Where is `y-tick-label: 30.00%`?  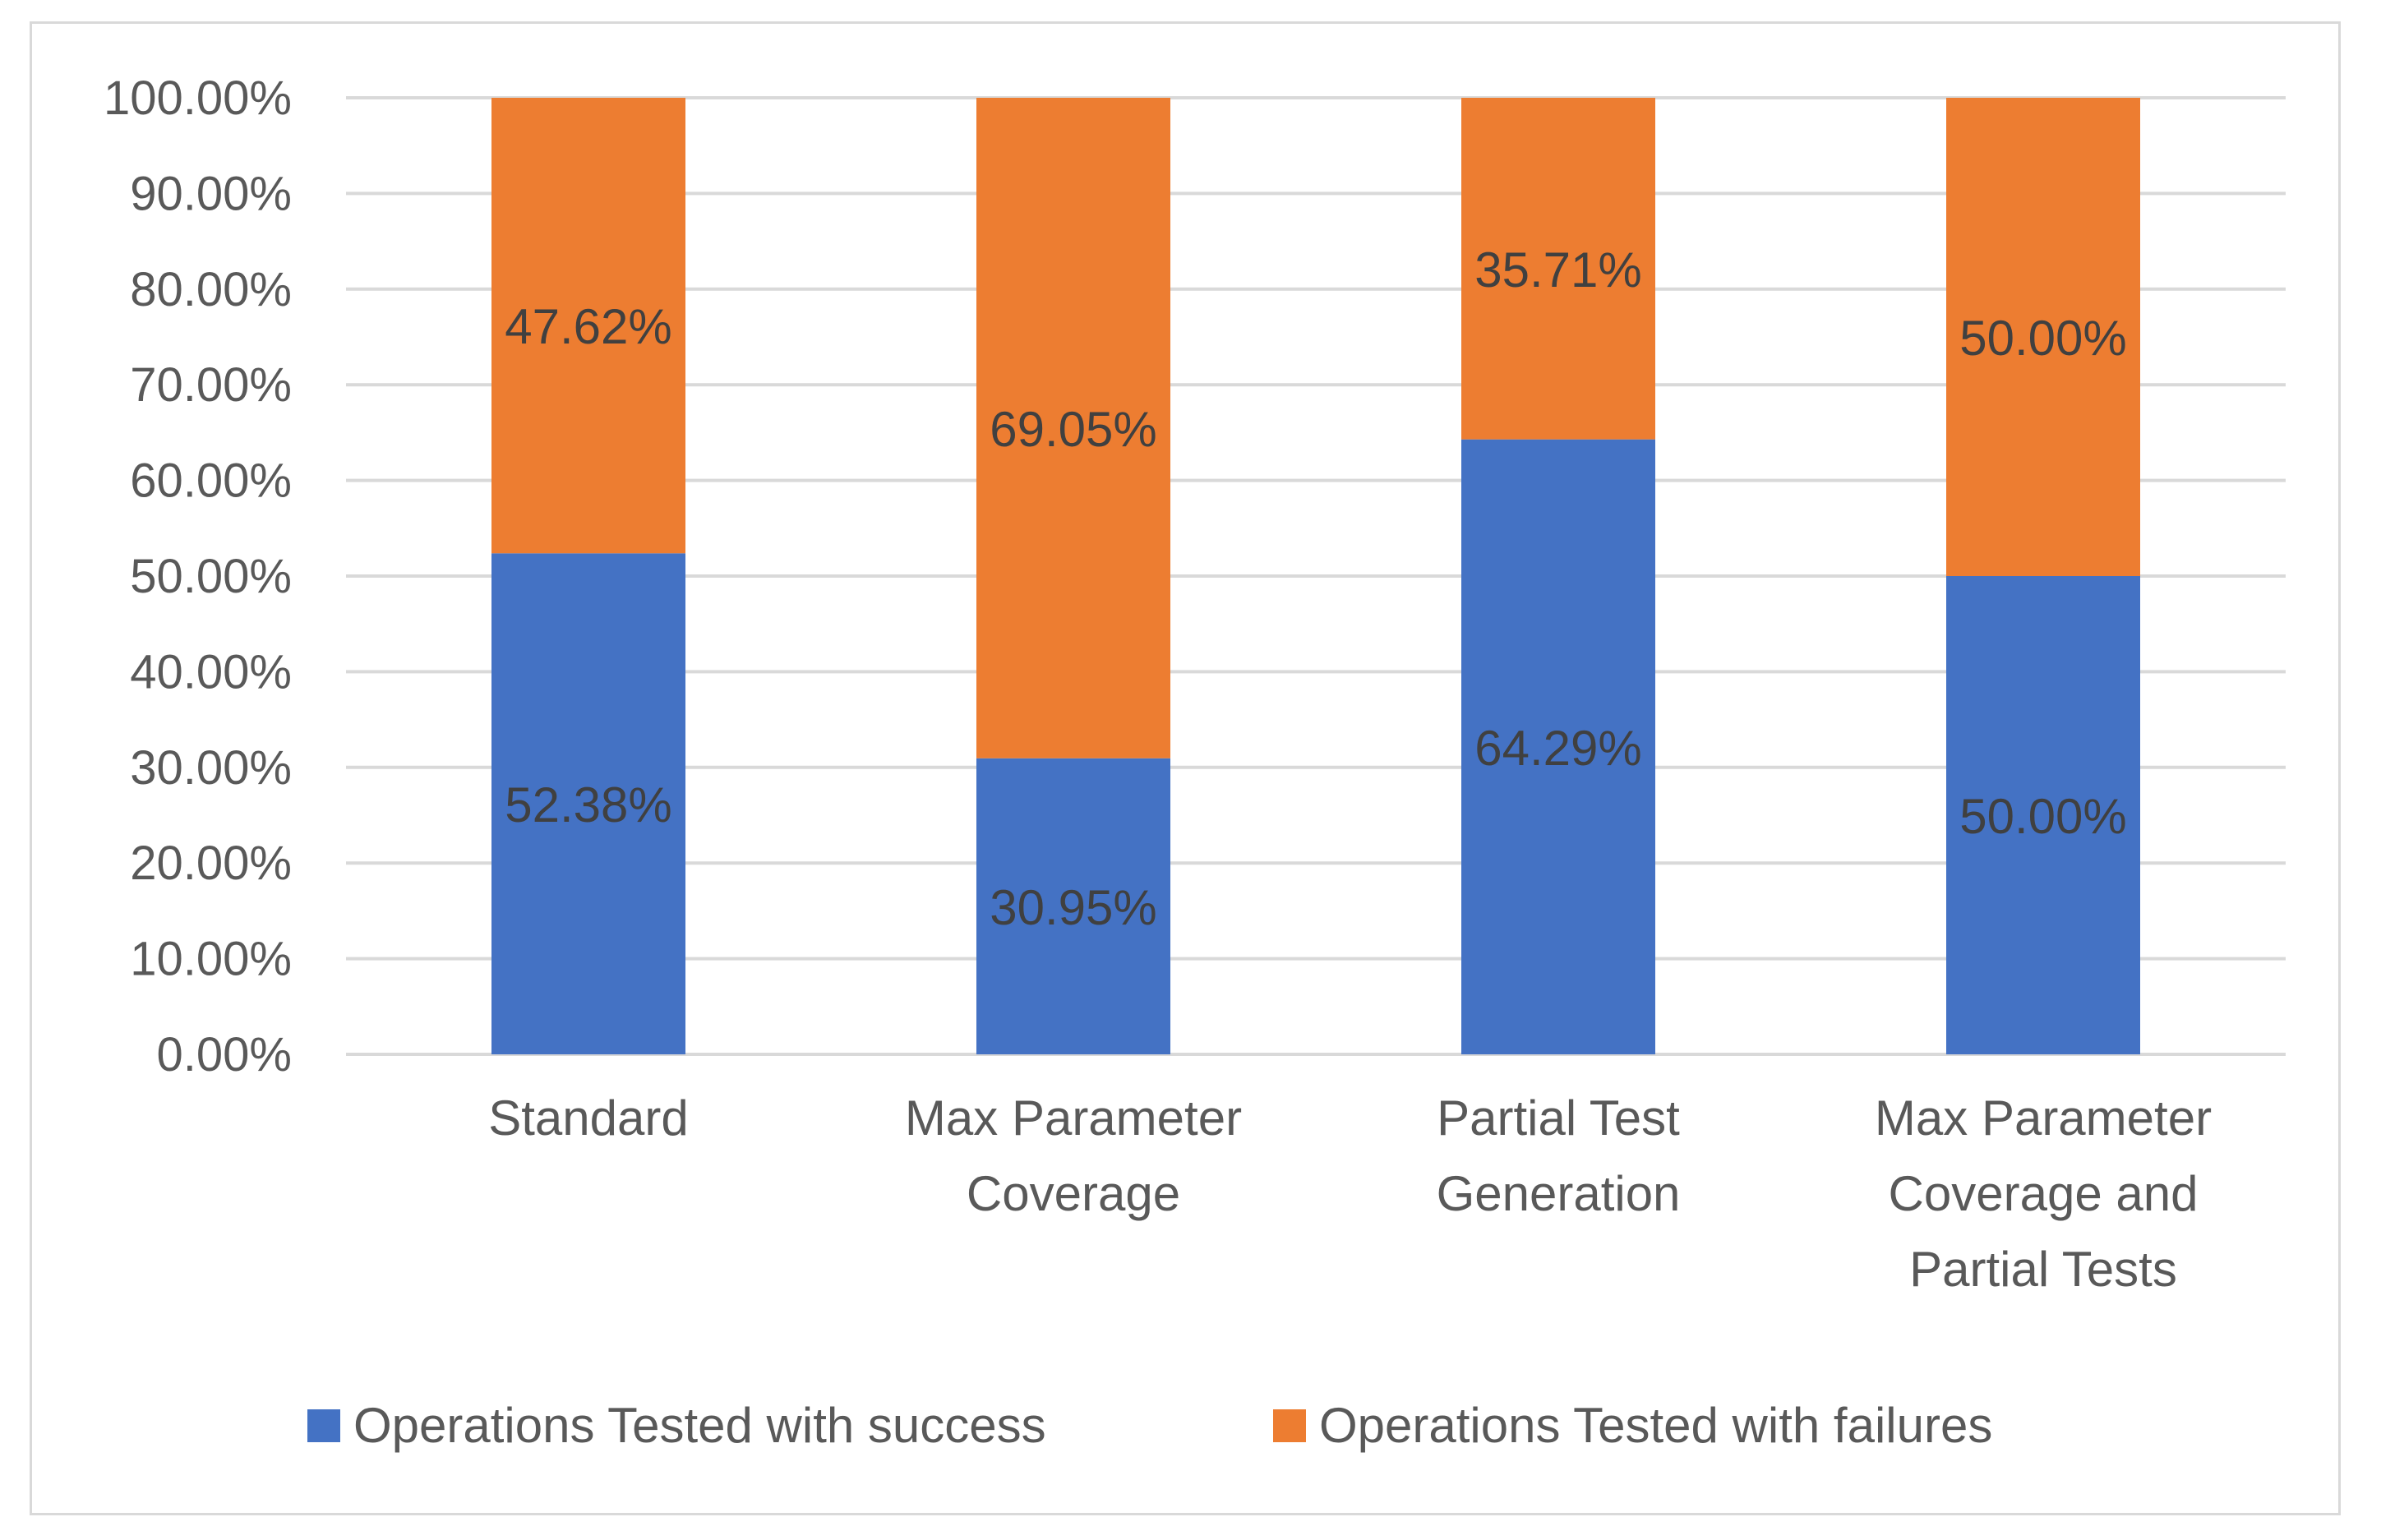
y-tick-label: 30.00% is located at coordinates (211, 768).